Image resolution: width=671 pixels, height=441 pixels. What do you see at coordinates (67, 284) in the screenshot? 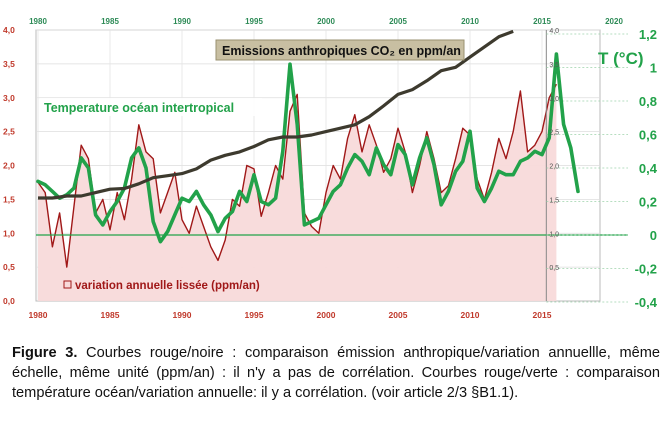
I see `variation-legend-swatch` at bounding box center [67, 284].